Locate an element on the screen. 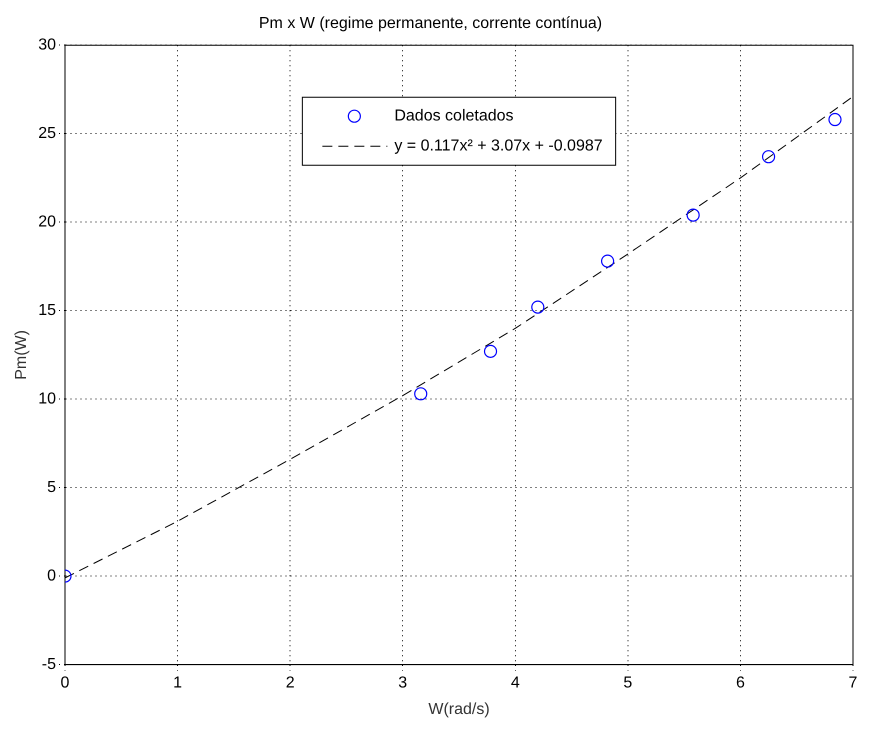 Image resolution: width=869 pixels, height=731 pixels. y-tick-label: 25 is located at coordinates (47, 133).